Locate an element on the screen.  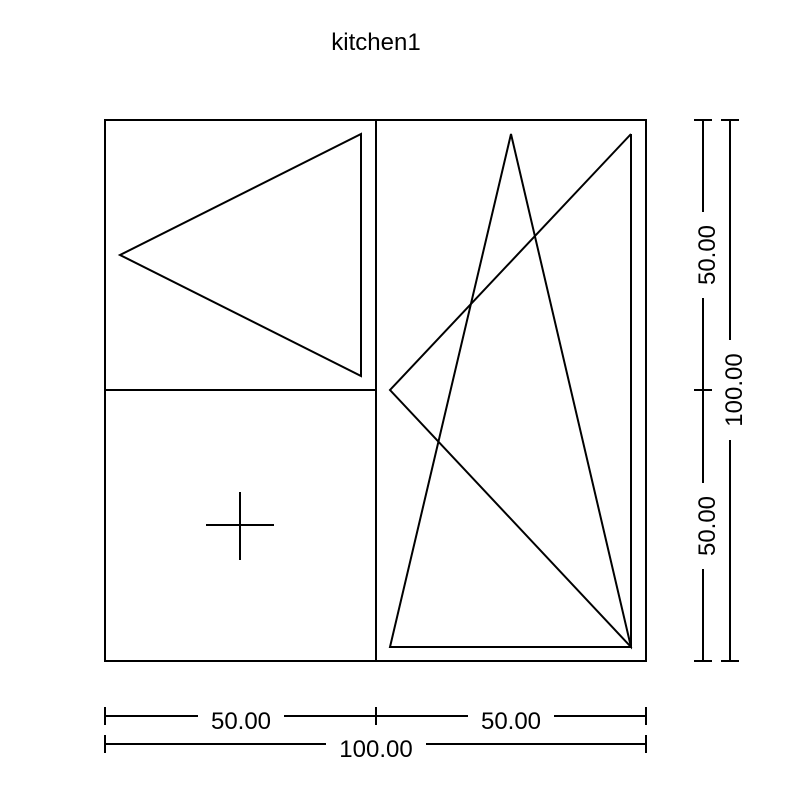
right-total-height-label: 100.00 is located at coordinates (734, 389).